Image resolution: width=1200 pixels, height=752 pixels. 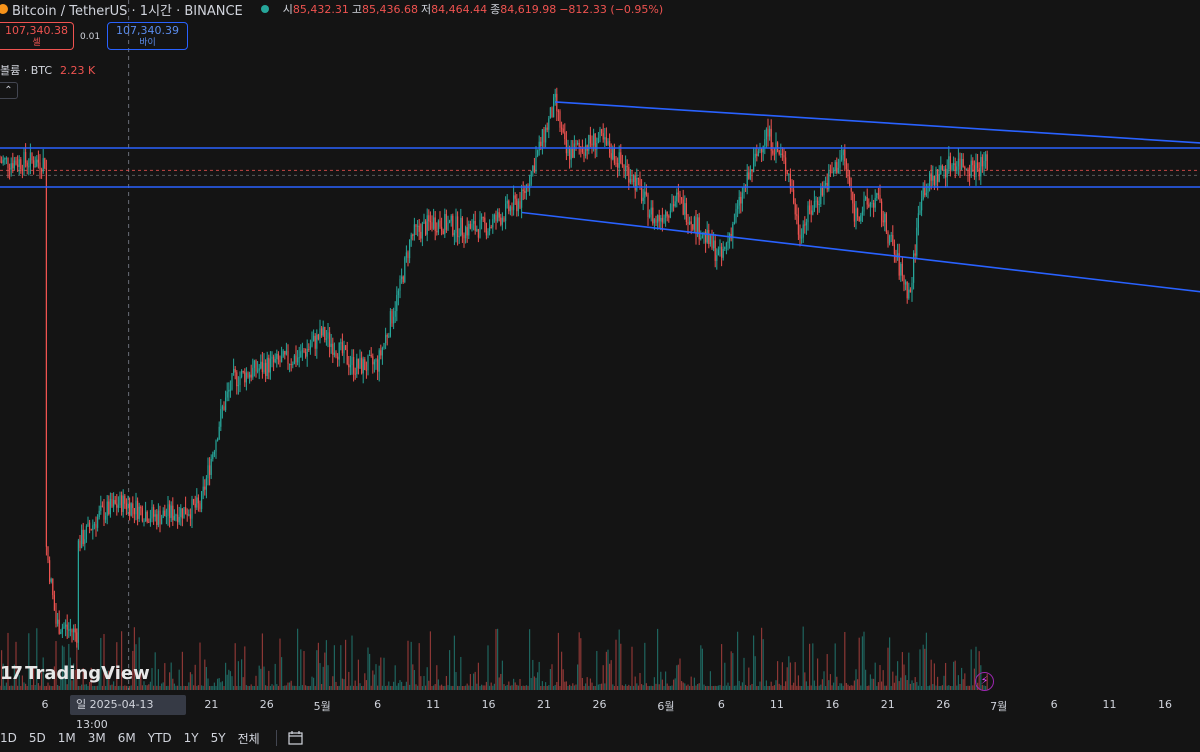 What do you see at coordinates (96, 738) in the screenshot?
I see `range-button-3m: 3M` at bounding box center [96, 738].